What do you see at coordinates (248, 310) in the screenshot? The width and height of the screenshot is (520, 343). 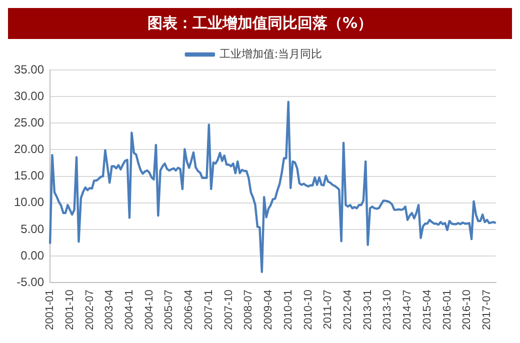 I see `x-tick-label: 2008-07` at bounding box center [248, 310].